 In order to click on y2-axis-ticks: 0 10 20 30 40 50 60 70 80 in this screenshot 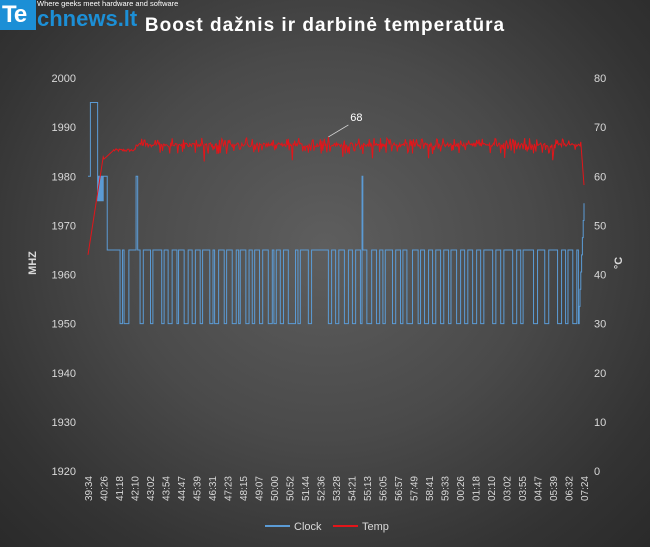, I will do `click(600, 275)`.